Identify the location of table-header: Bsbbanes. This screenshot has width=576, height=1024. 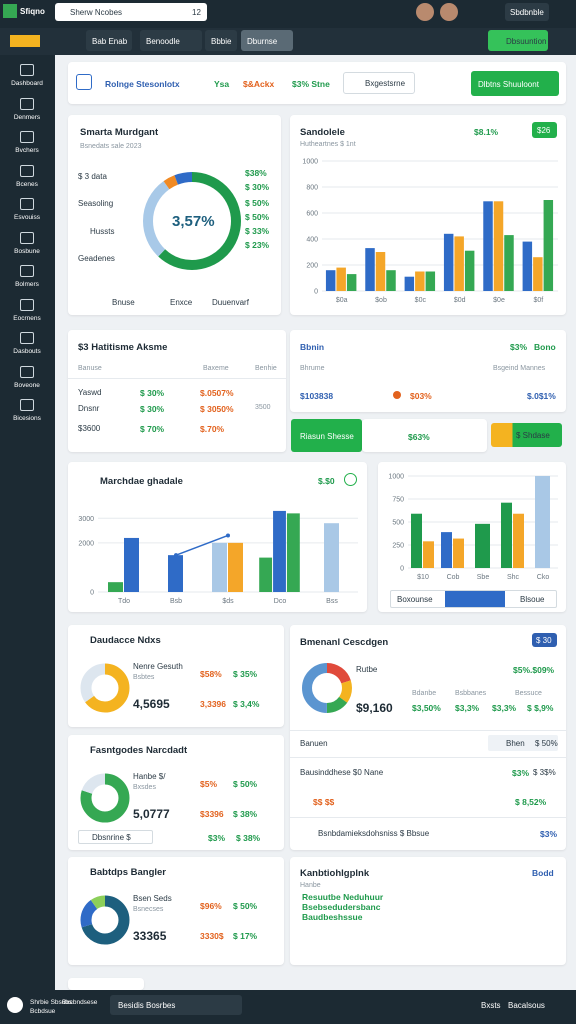
(471, 693).